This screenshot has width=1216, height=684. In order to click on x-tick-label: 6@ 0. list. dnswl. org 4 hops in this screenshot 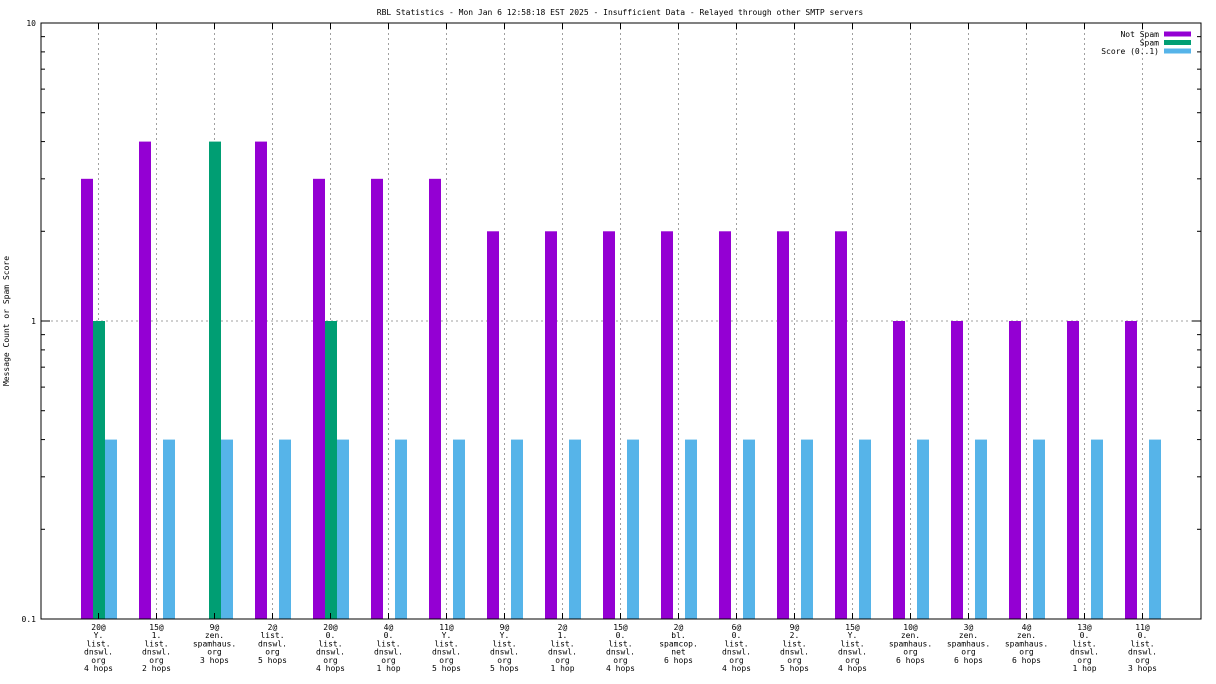, I will do `click(736, 648)`.